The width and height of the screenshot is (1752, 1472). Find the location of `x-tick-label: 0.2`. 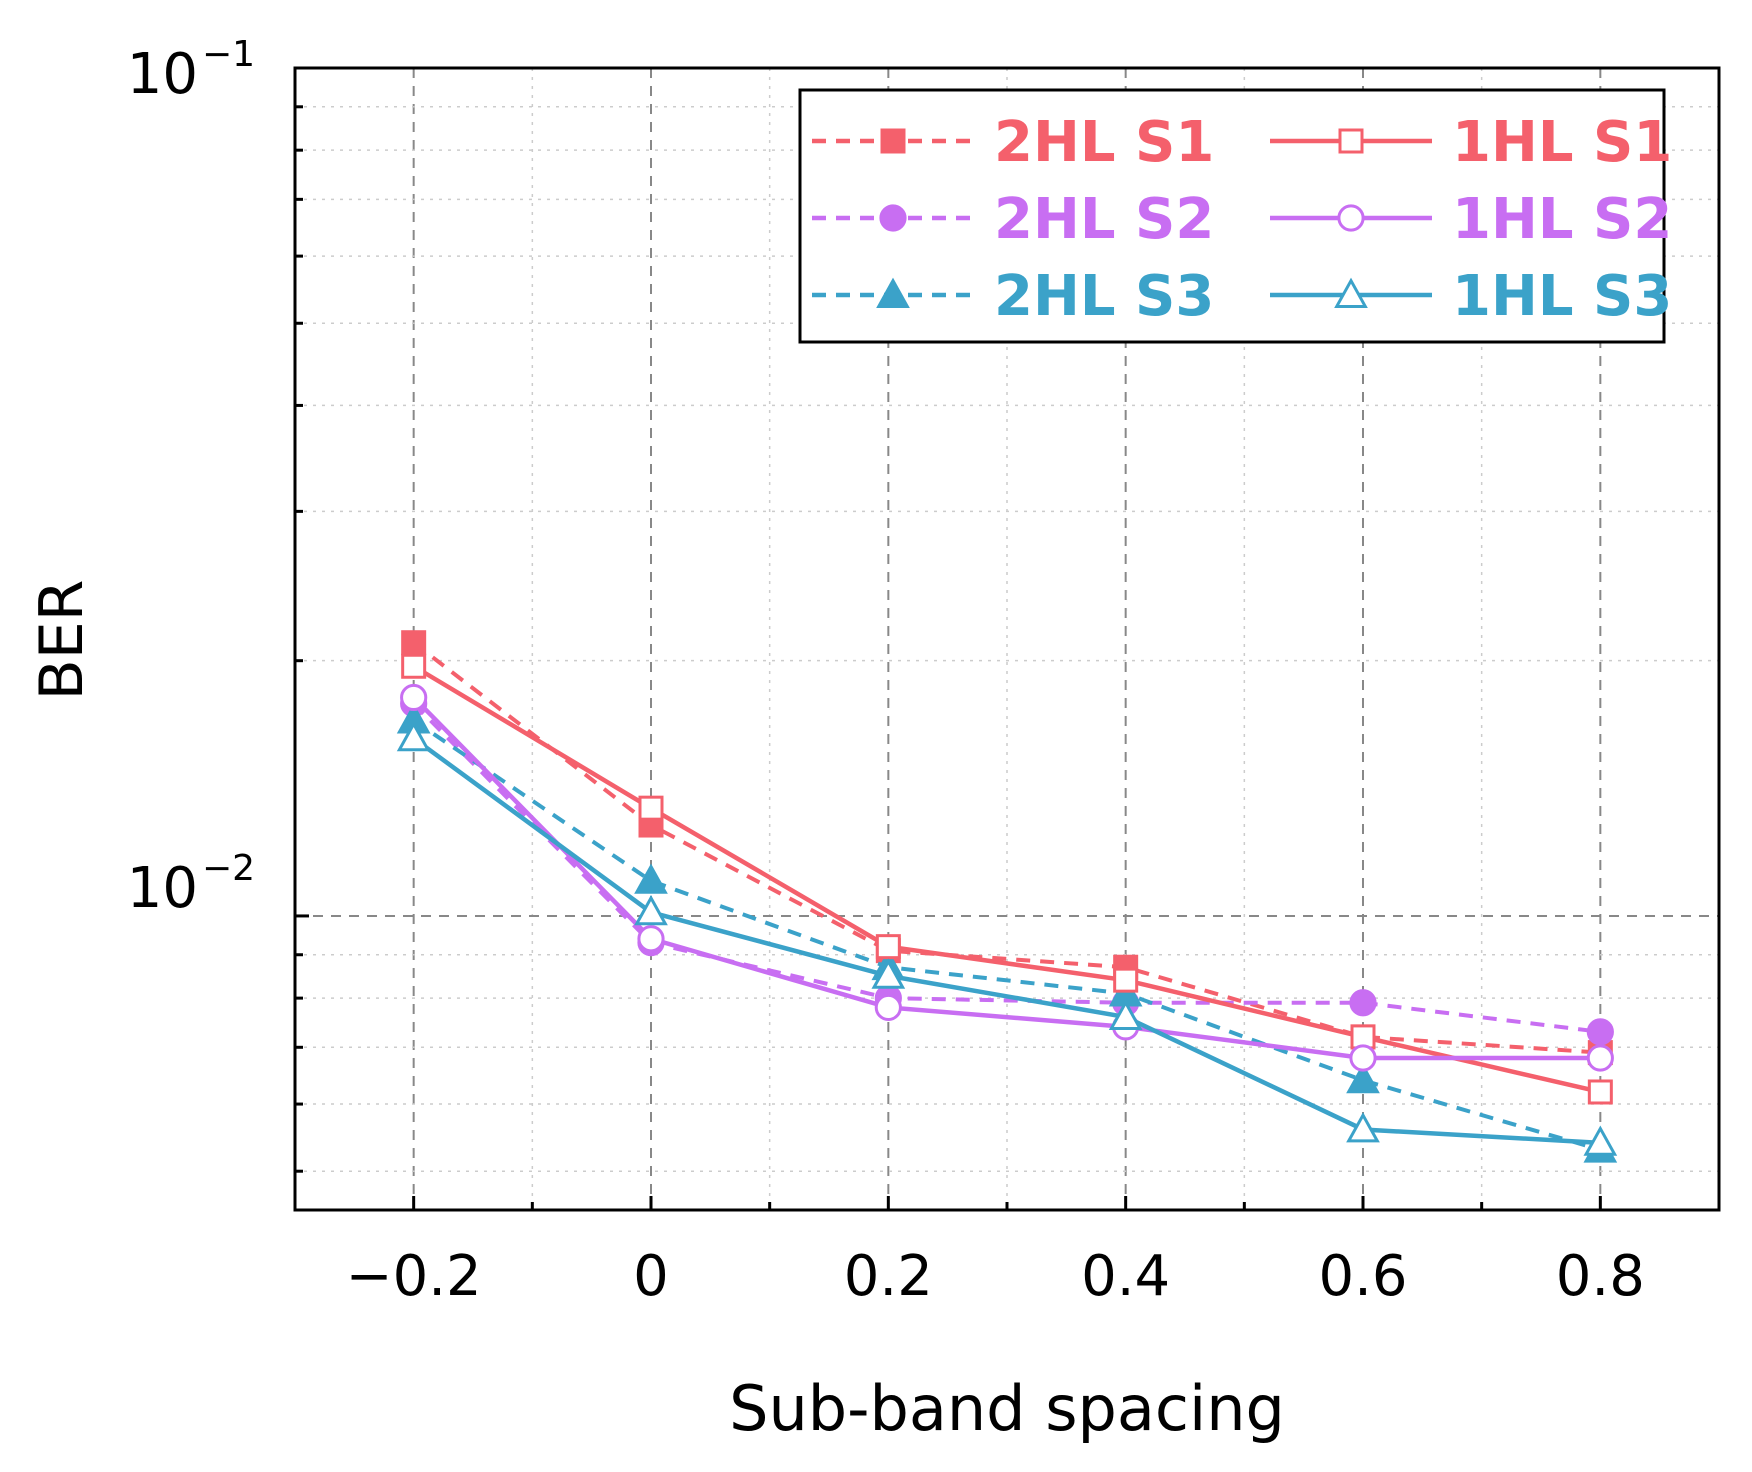

x-tick-label: 0.2 is located at coordinates (888, 1276).